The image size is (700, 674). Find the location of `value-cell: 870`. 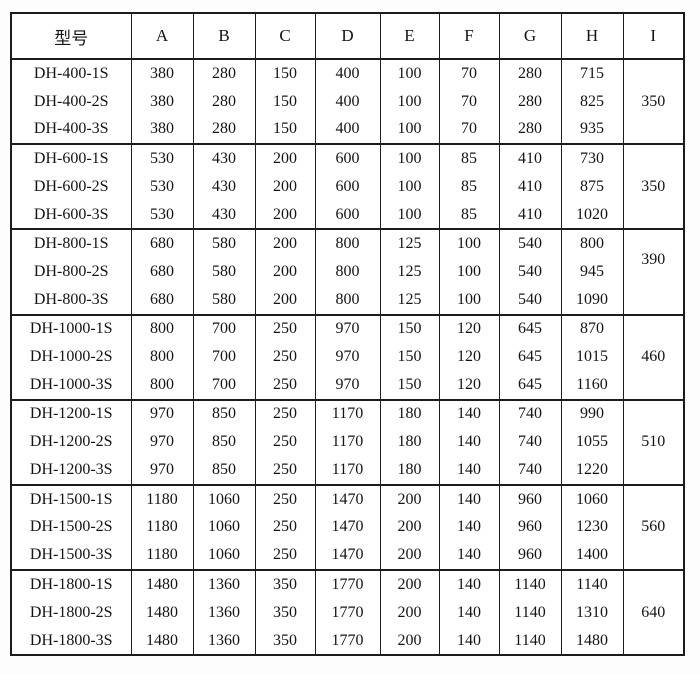

value-cell: 870 is located at coordinates (592, 328).